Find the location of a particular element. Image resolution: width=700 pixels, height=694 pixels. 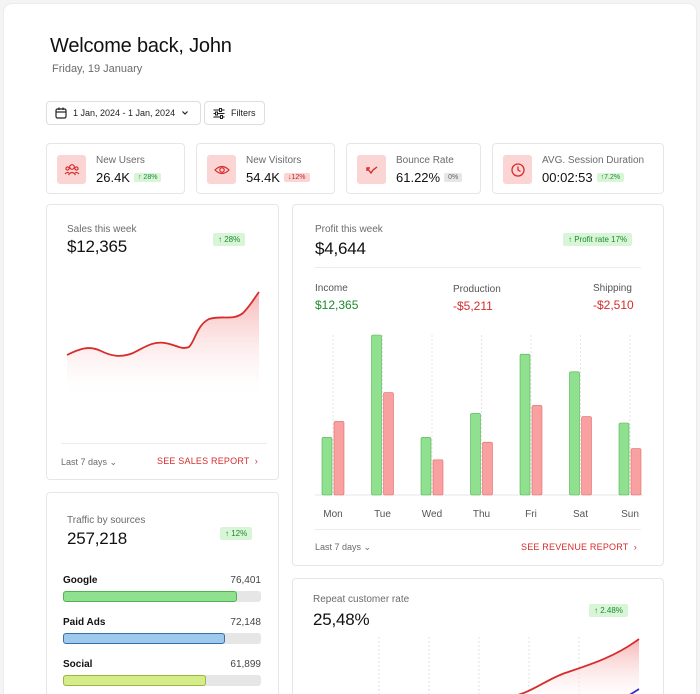

filters-label: Filters is located at coordinates (243, 113).